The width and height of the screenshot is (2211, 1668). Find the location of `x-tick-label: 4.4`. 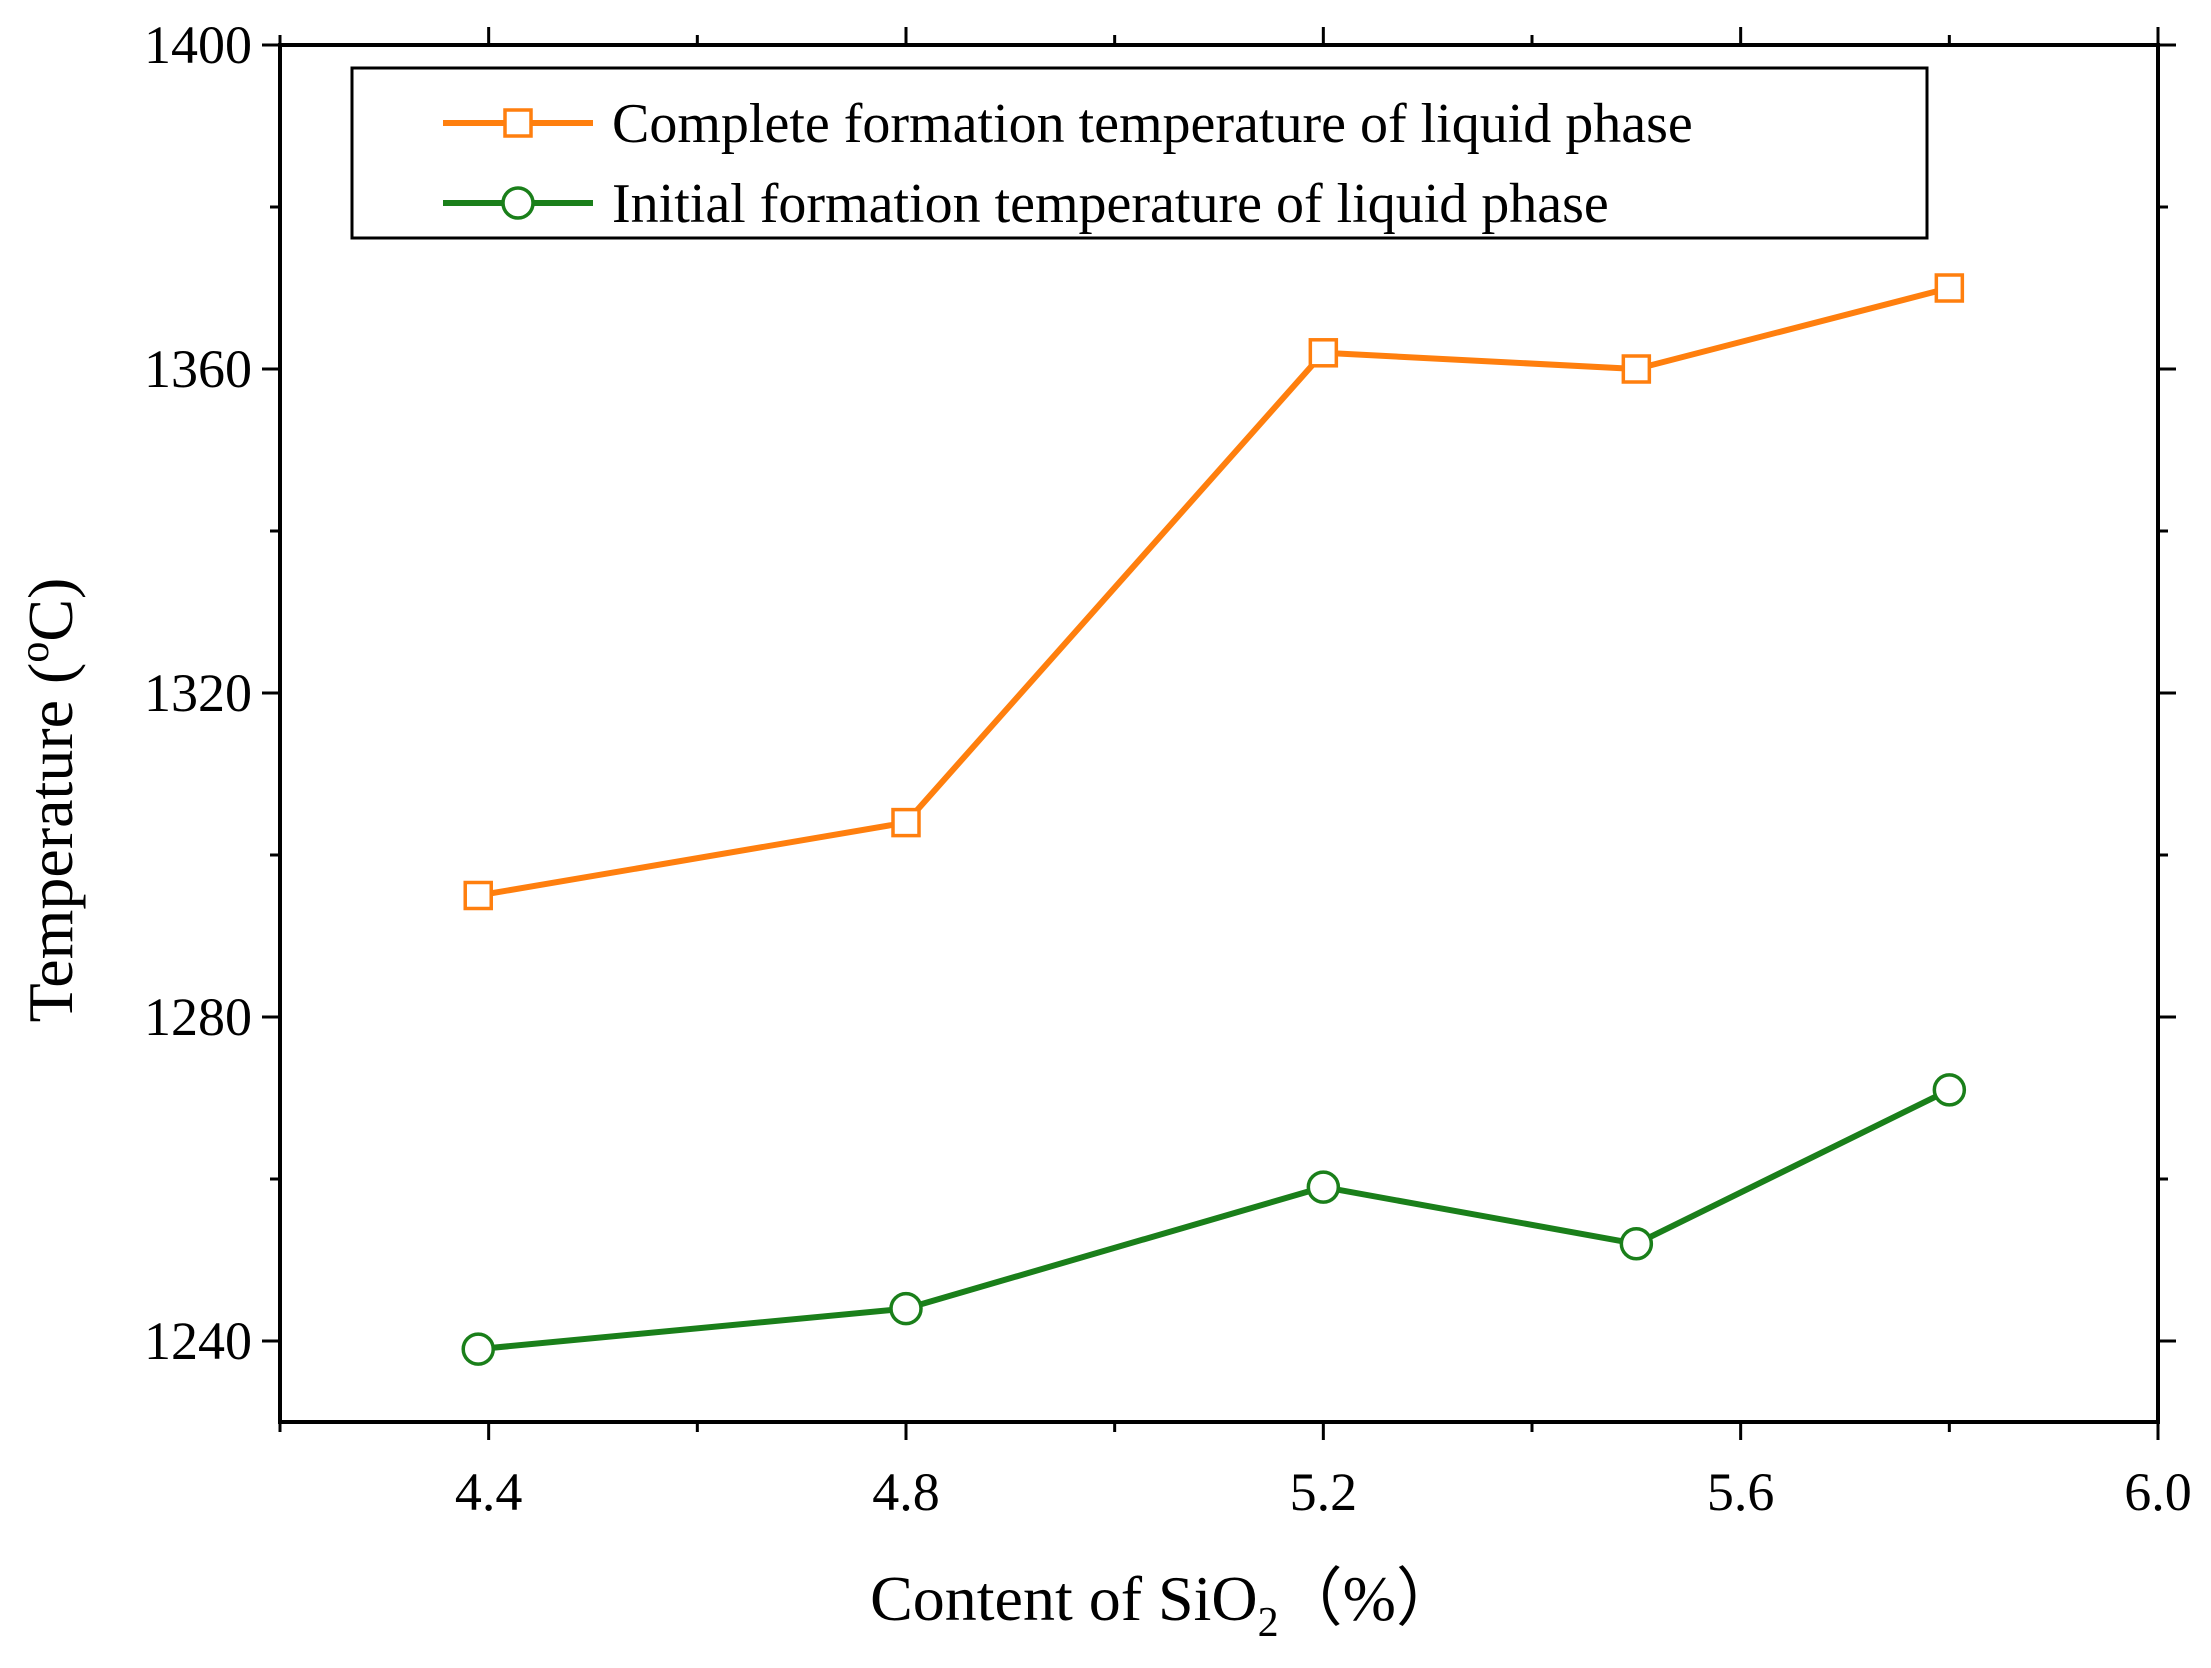

x-tick-label: 4.4 is located at coordinates (489, 1492).